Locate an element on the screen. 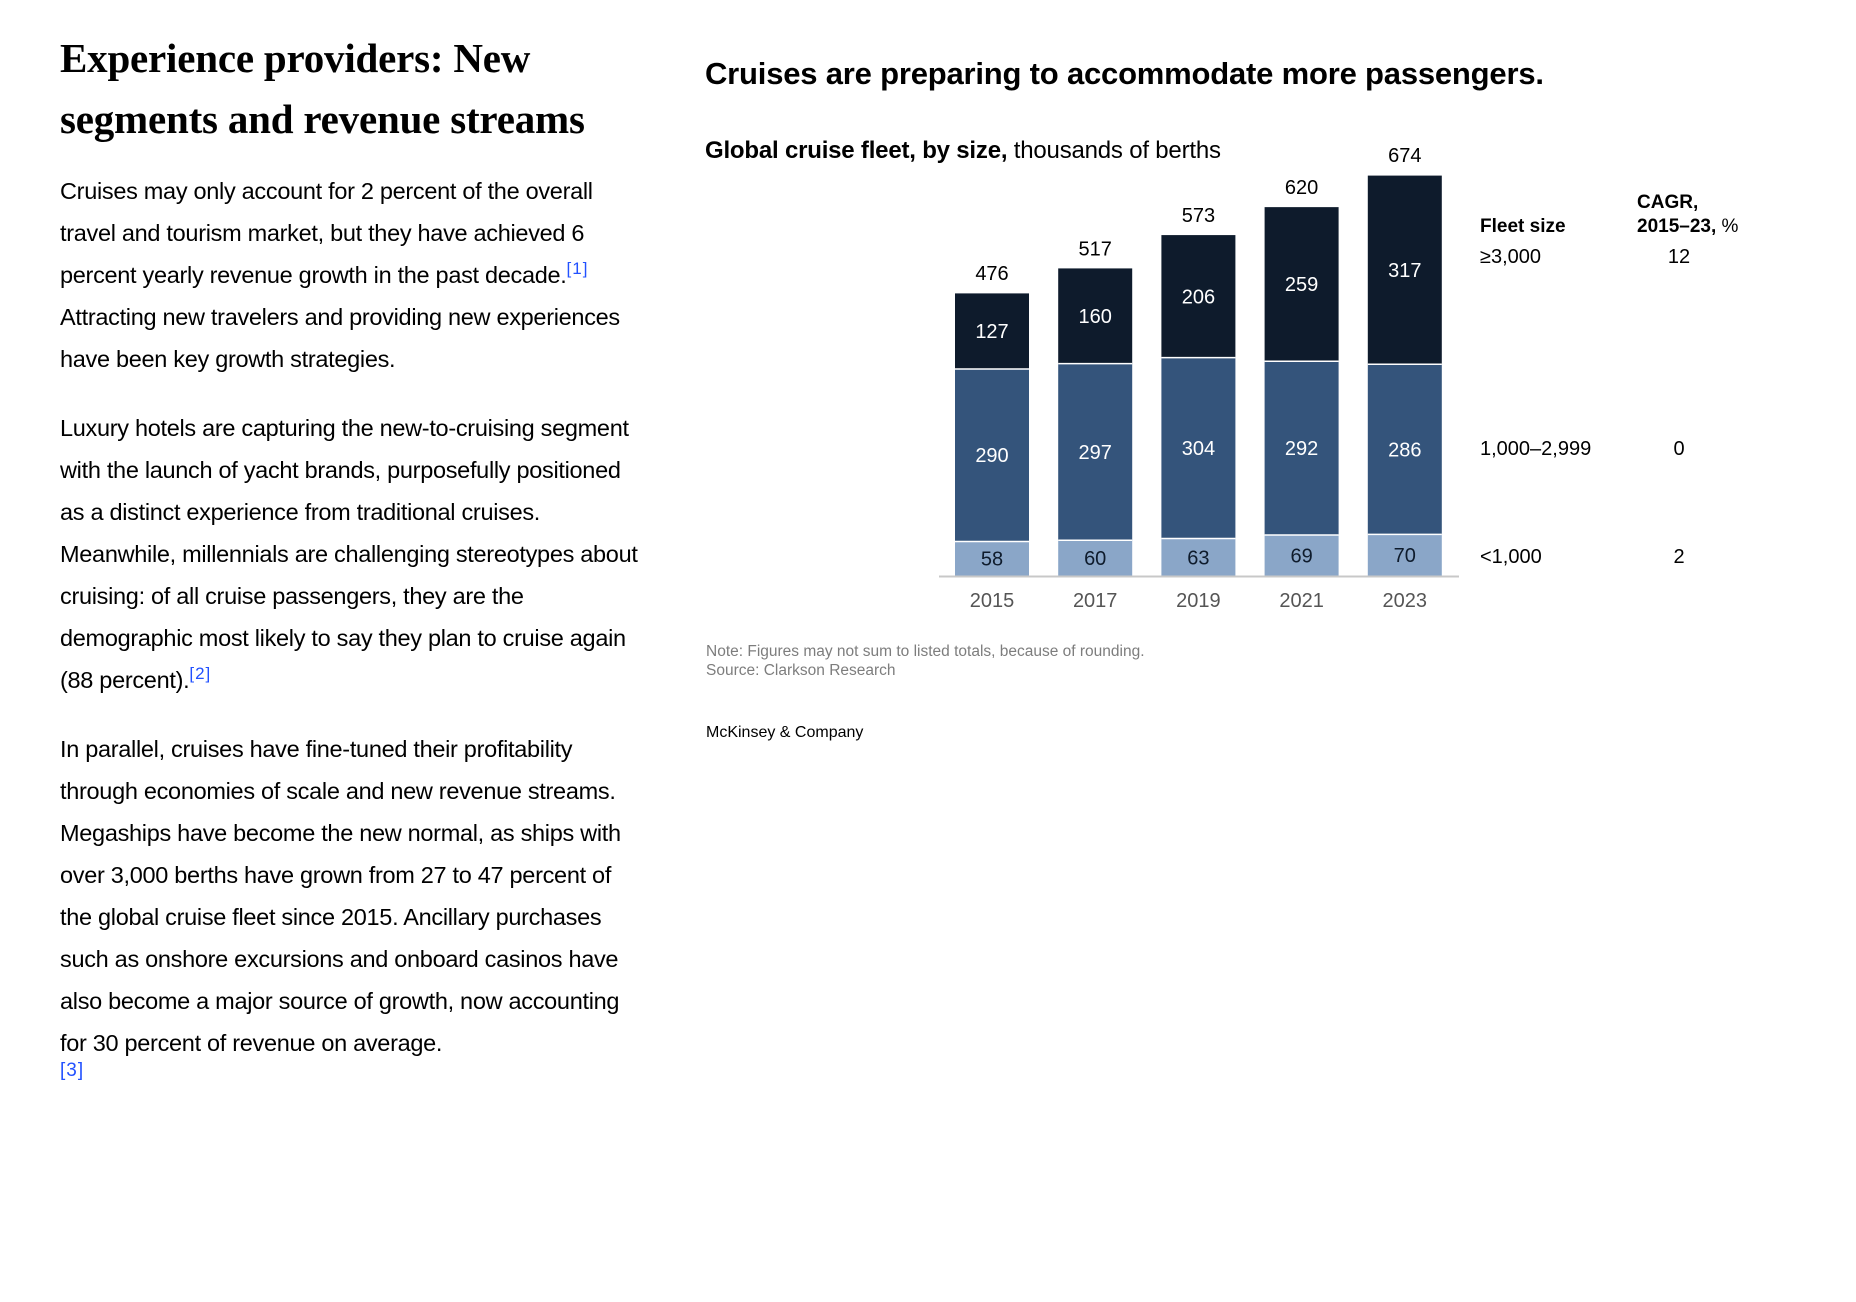 Image resolution: width=1856 pixels, height=1302 pixels. legend-header-cagr: CAGR, is located at coordinates (1667, 202).